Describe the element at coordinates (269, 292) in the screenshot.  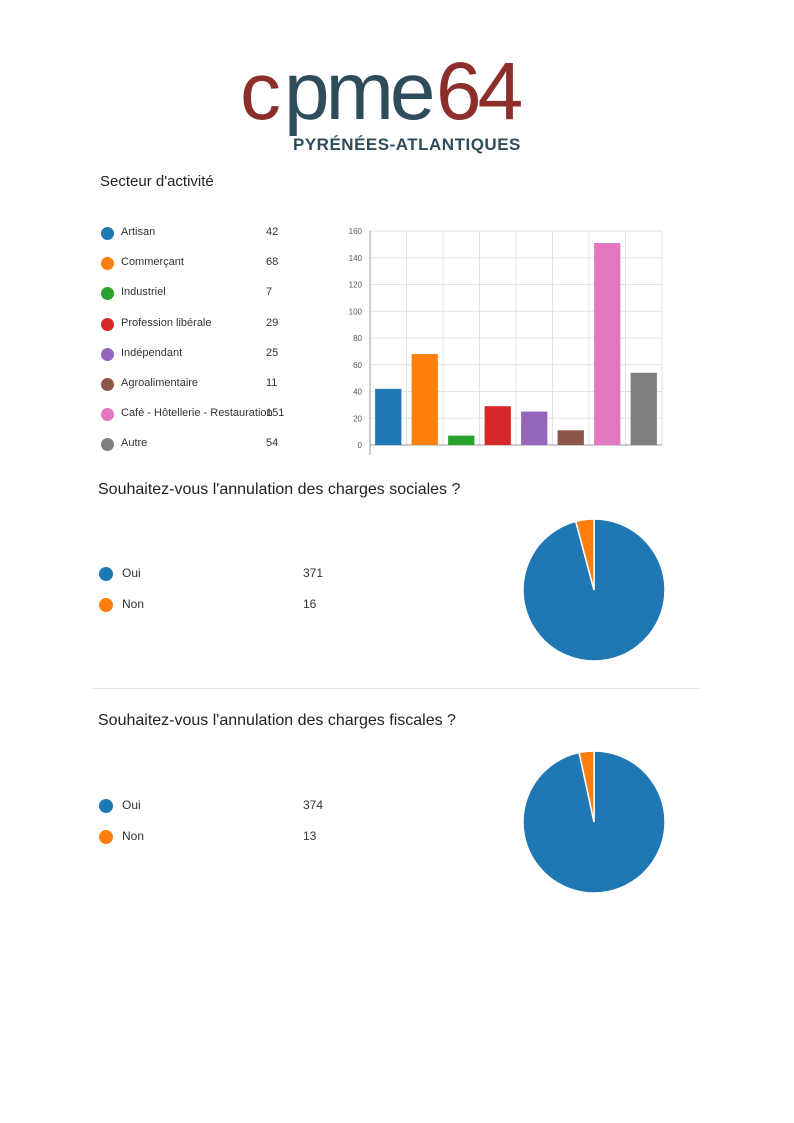
I see `legend-value: 7` at that location.